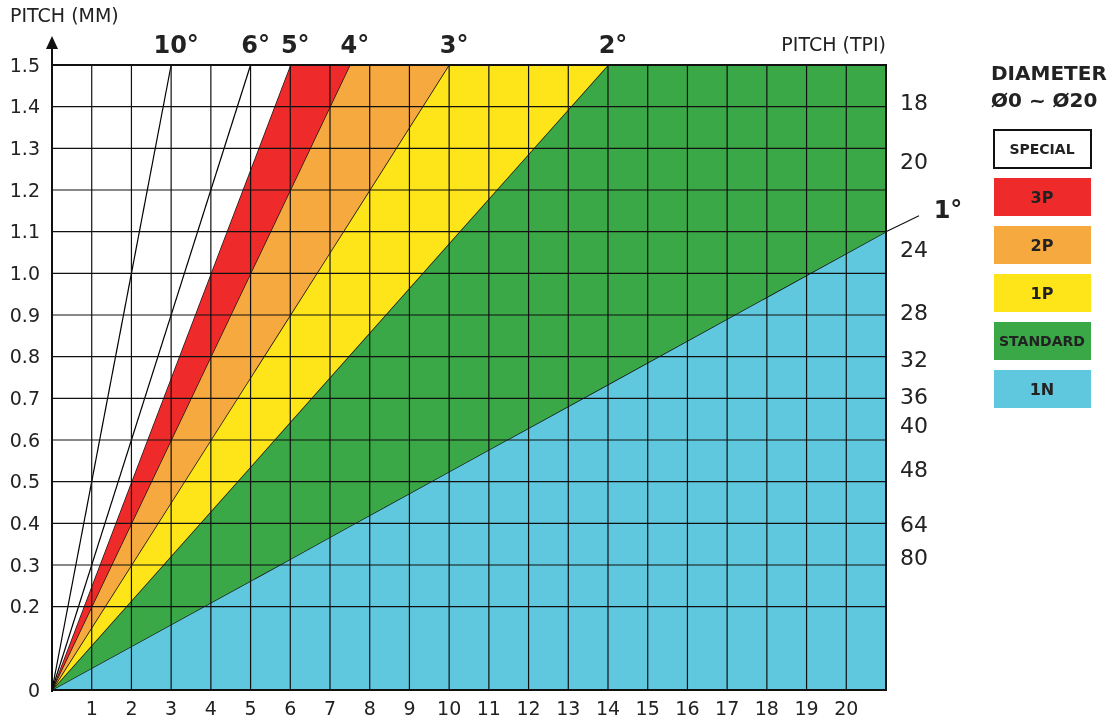 The height and width of the screenshot is (722, 1116). What do you see at coordinates (914, 558) in the screenshot?
I see `text: 80` at bounding box center [914, 558].